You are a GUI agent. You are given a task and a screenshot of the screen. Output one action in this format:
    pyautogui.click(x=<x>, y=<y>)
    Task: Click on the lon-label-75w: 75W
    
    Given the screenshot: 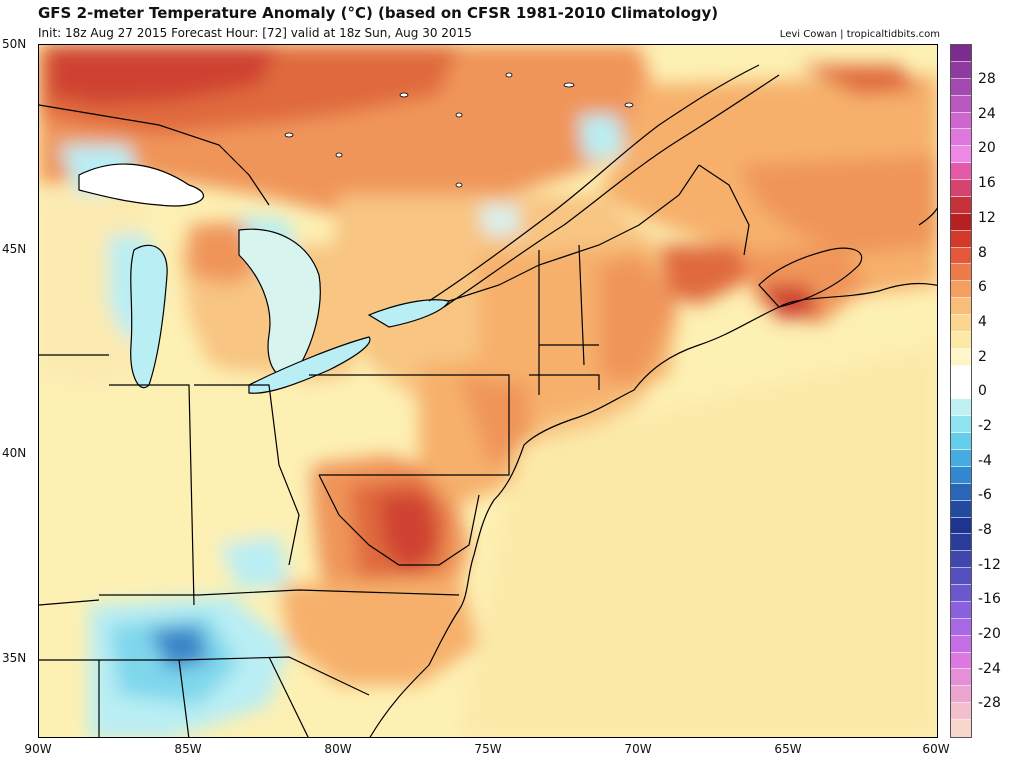 What is the action you would take?
    pyautogui.click(x=488, y=749)
    